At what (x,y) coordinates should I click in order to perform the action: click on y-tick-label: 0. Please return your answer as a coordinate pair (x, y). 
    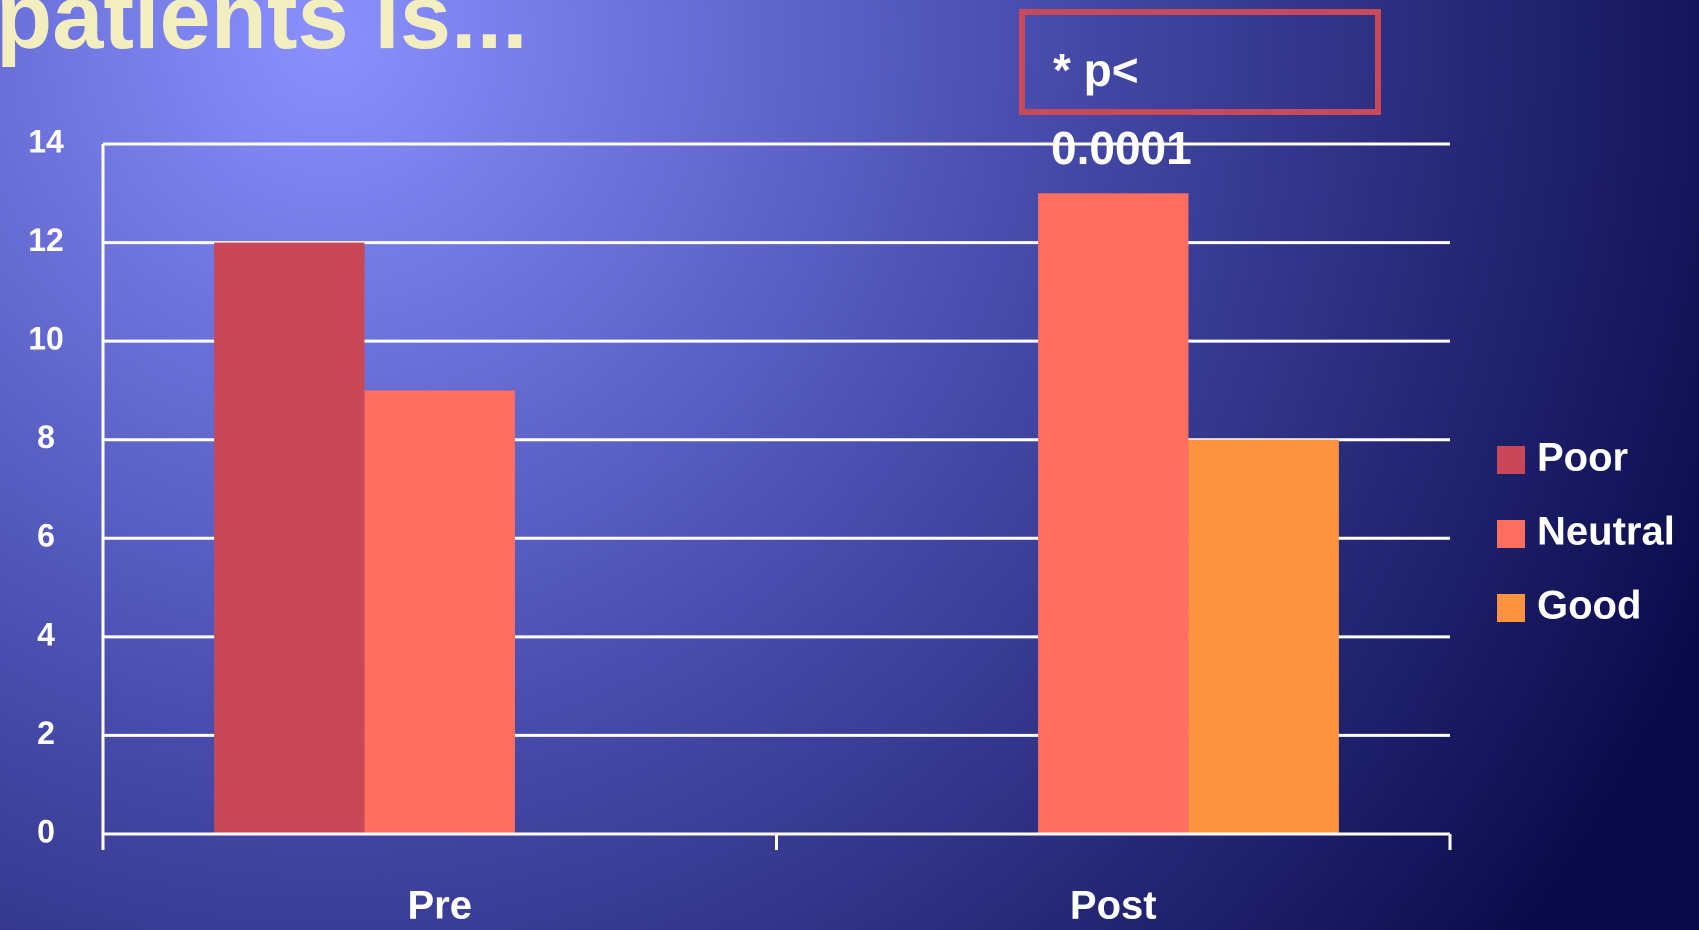
    Looking at the image, I should click on (46, 831).